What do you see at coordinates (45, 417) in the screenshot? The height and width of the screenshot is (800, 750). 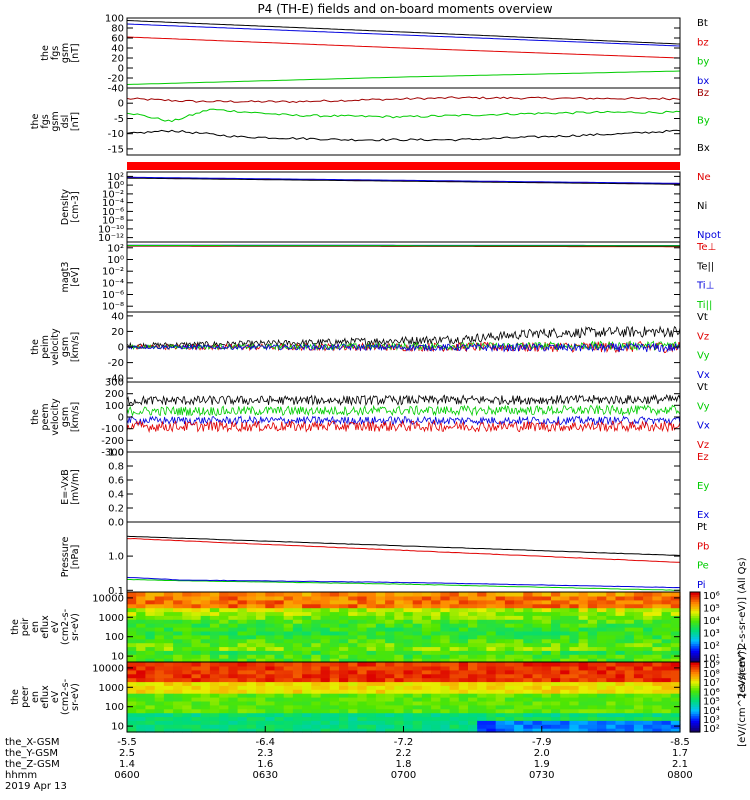 I see `y-label-line: peem` at bounding box center [45, 417].